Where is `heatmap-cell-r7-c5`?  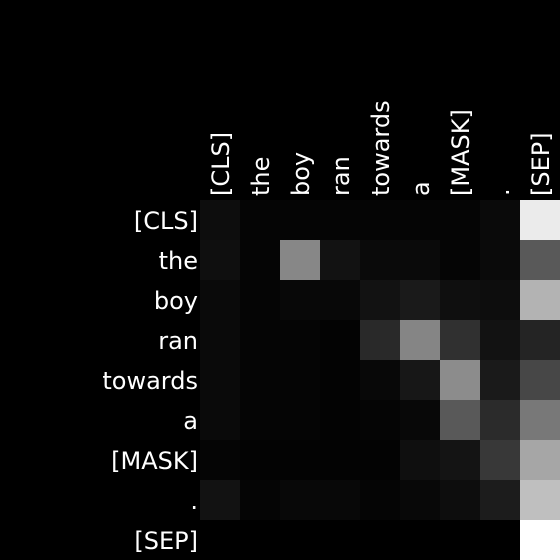
heatmap-cell-r7-c5 is located at coordinates (420, 500).